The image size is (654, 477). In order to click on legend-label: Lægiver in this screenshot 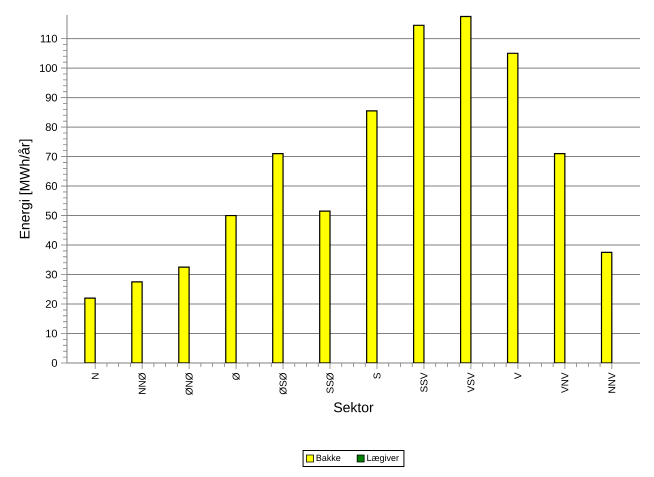, I will do `click(383, 458)`.